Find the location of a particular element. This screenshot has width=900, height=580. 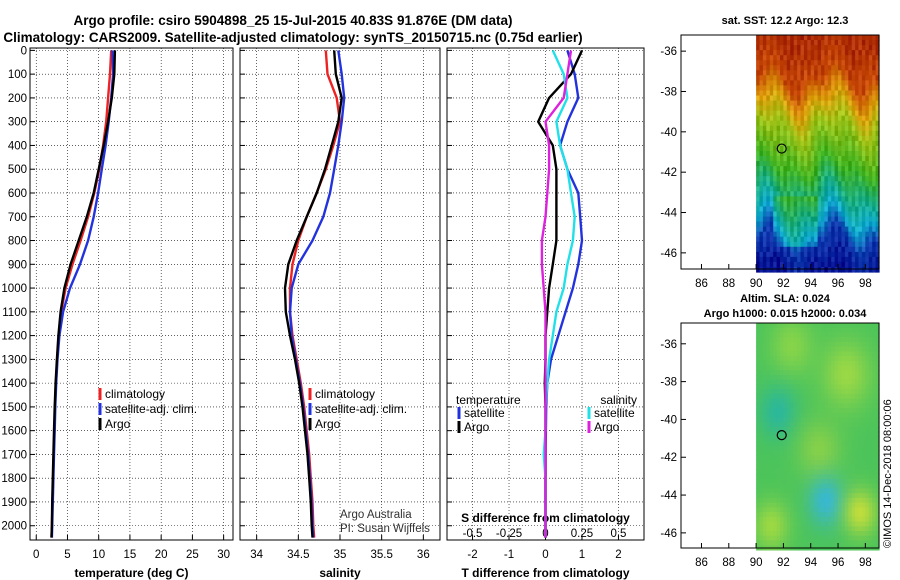

differences-xtick-label-2: 0 is located at coordinates (545, 555).